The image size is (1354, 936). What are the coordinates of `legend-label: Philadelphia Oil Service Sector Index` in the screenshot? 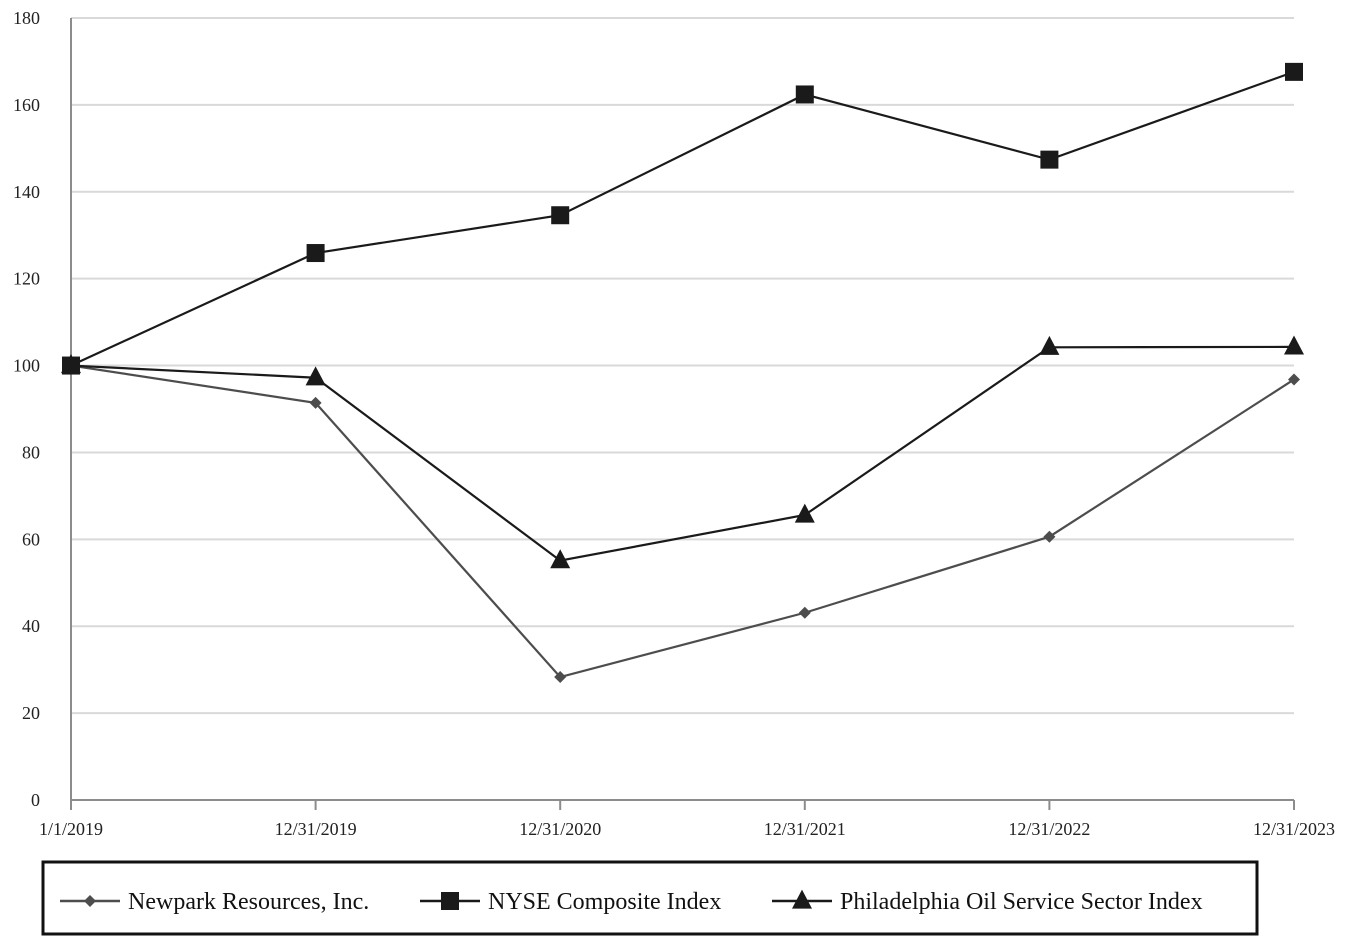 It's located at (1021, 902).